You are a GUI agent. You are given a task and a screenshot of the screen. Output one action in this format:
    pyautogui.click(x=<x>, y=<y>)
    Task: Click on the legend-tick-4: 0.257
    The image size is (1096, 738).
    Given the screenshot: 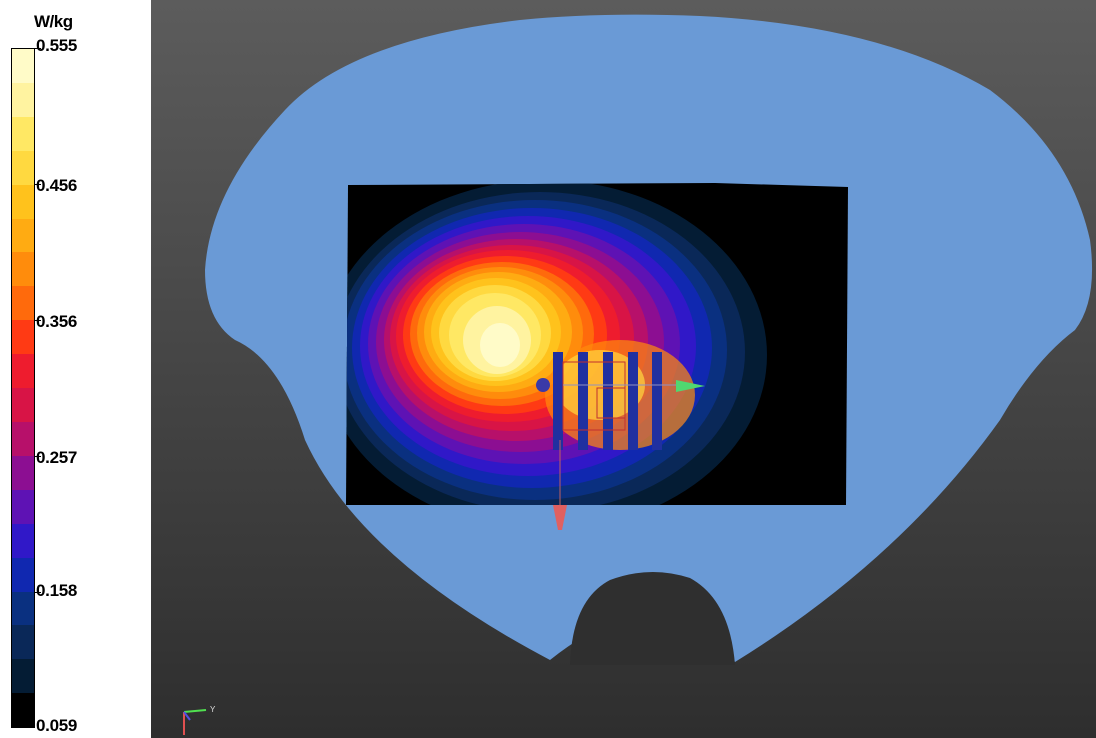 What is the action you would take?
    pyautogui.click(x=57, y=457)
    